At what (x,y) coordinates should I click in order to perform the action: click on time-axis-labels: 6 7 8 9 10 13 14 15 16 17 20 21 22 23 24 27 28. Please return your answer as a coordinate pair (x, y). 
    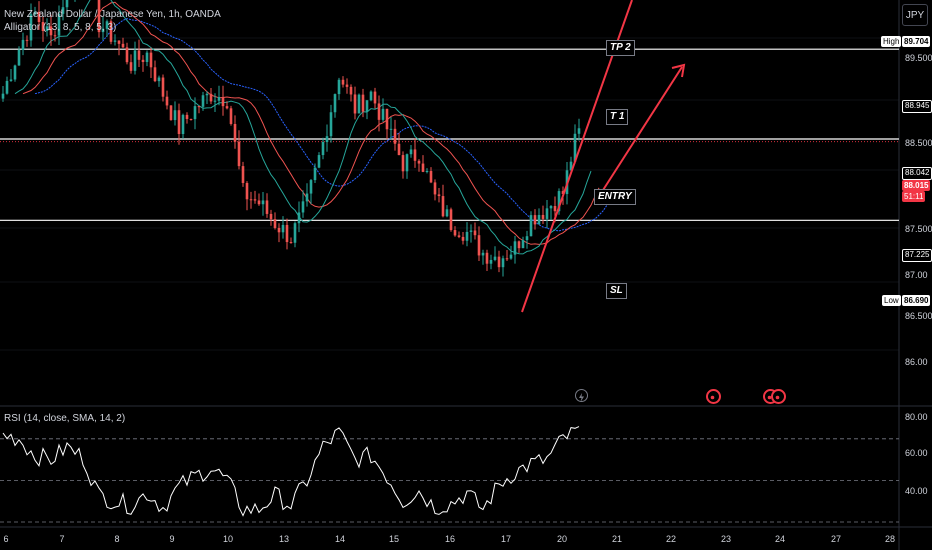
    Looking at the image, I should click on (449, 539).